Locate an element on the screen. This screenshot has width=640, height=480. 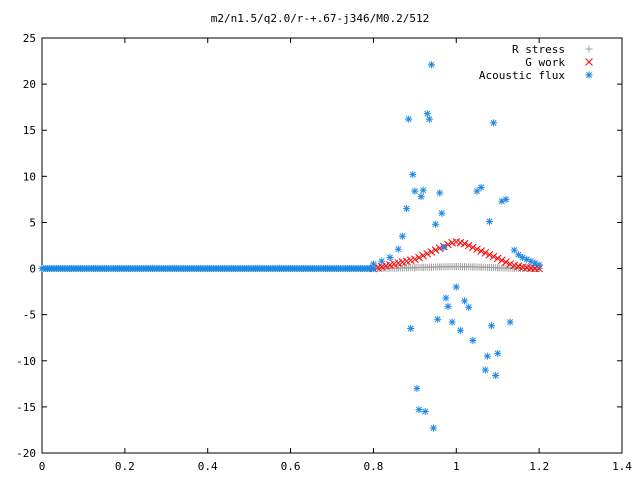
legend-marker is located at coordinates (589, 62).